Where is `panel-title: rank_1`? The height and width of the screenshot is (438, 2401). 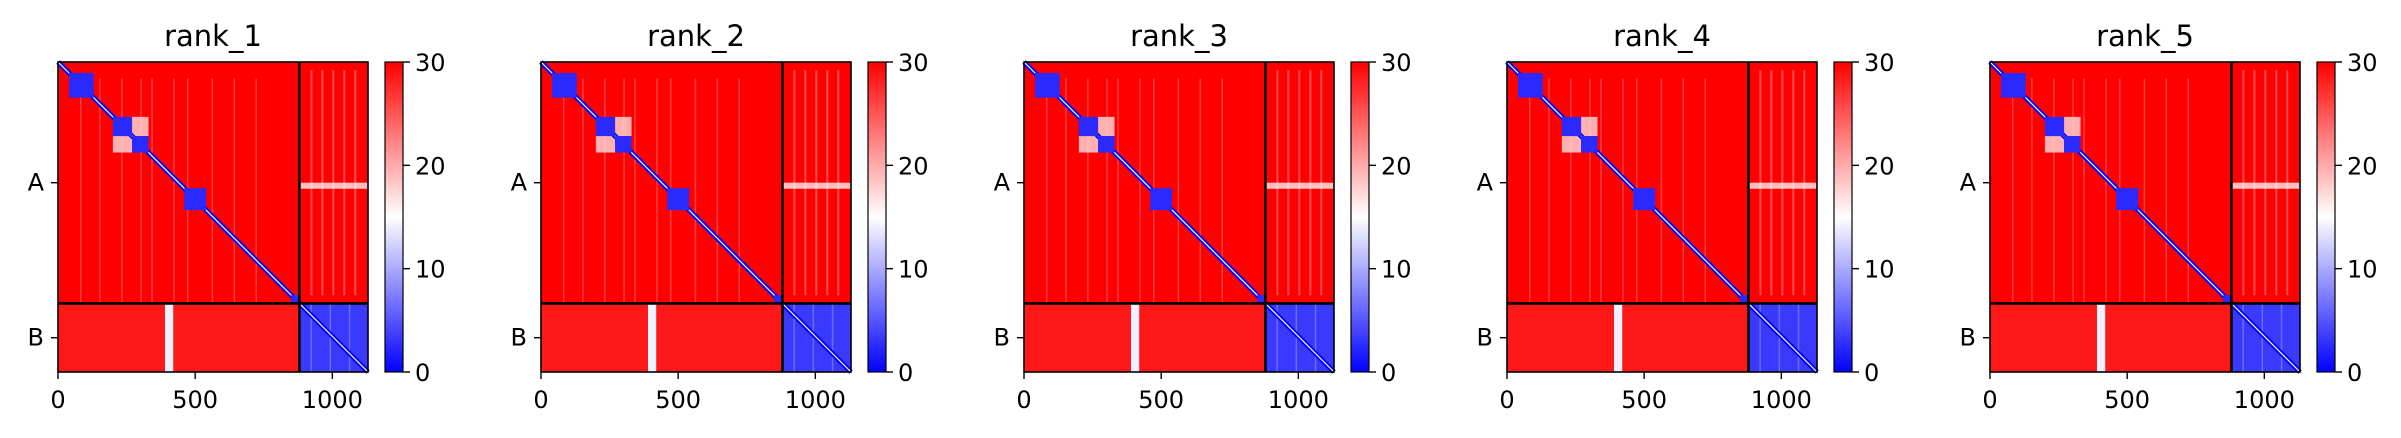 panel-title: rank_1 is located at coordinates (213, 36).